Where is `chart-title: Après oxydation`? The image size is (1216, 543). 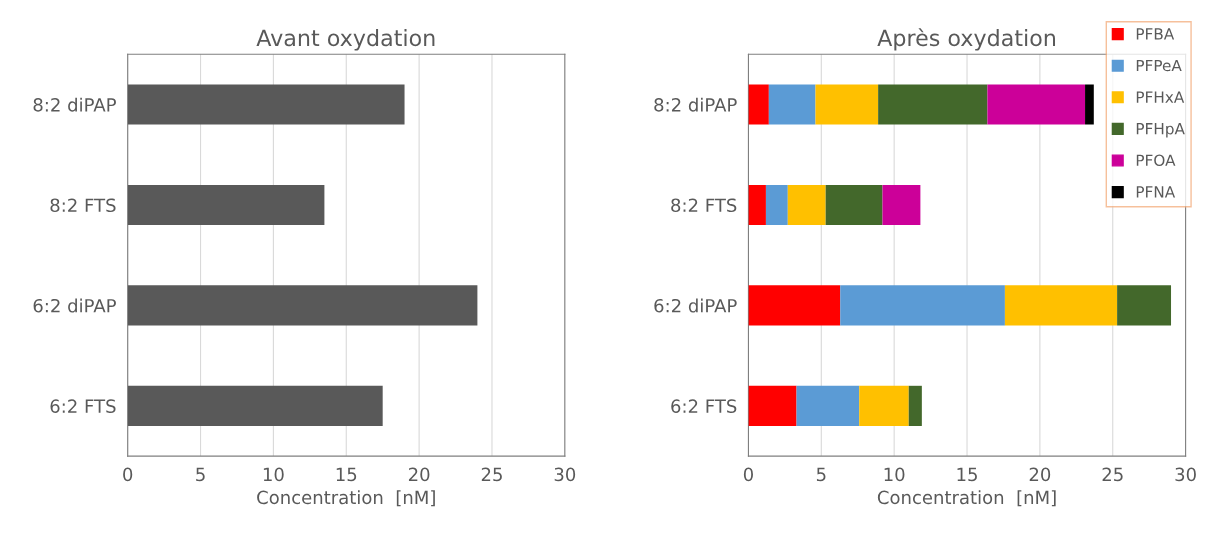 chart-title: Après oxydation is located at coordinates (966, 39).